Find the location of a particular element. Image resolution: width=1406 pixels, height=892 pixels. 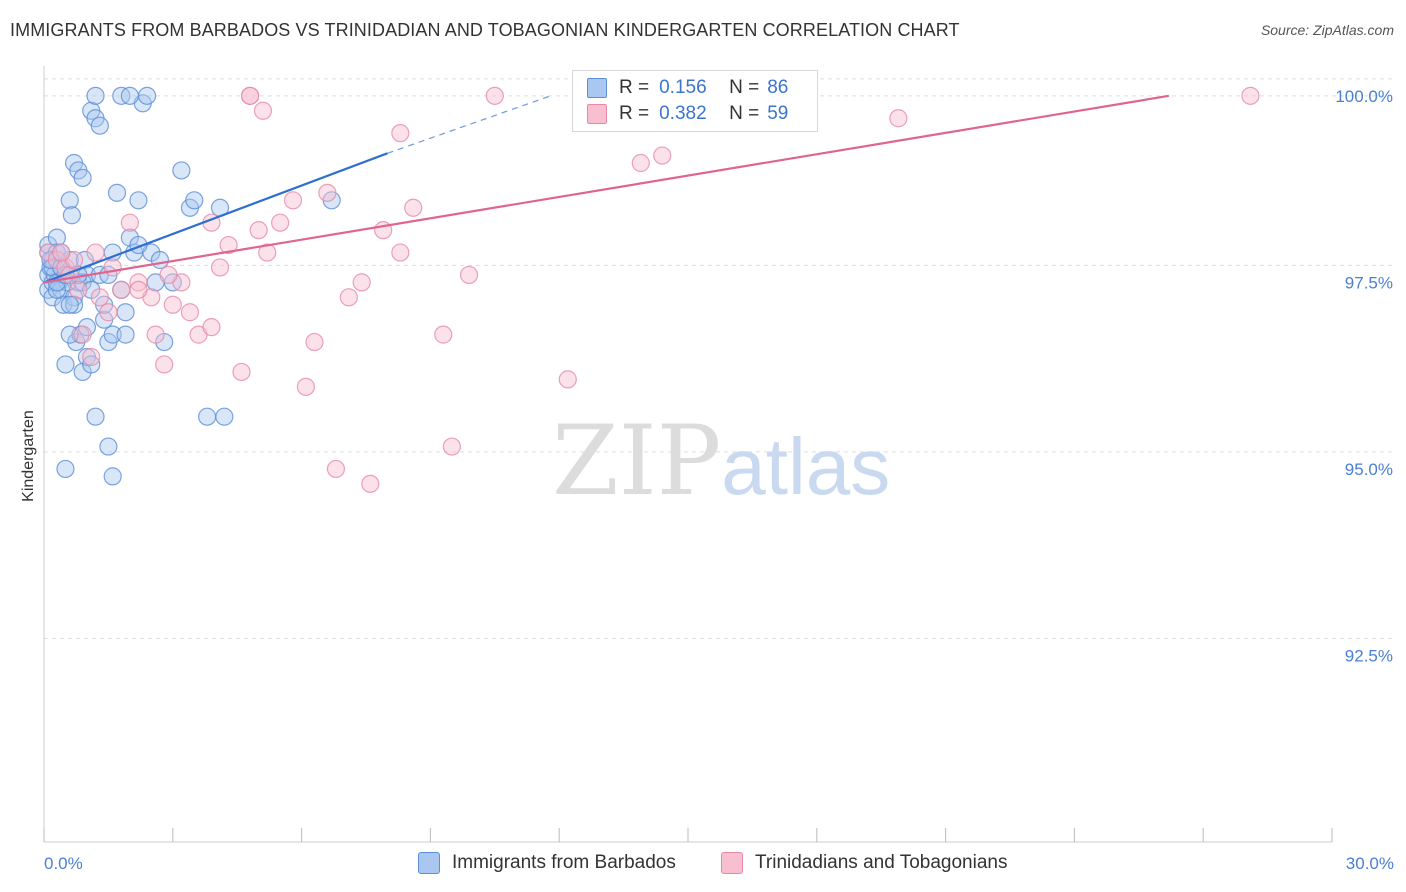

watermark-atlas: atlas is located at coordinates (806, 466).